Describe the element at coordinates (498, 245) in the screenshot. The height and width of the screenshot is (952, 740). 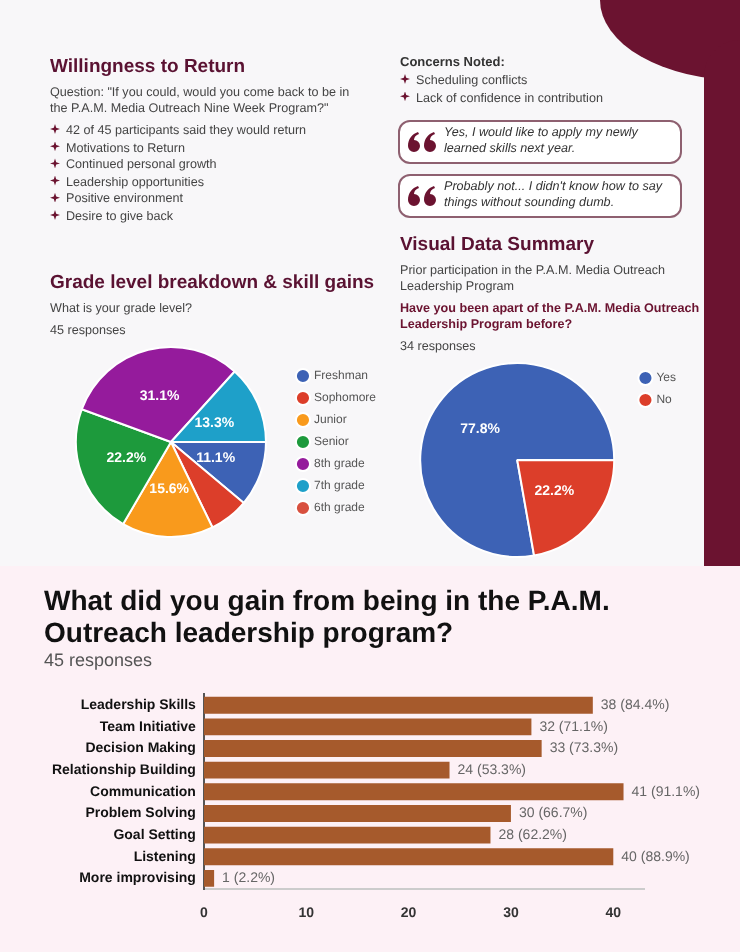
I see `chart-title: Visual Data Summary` at that location.